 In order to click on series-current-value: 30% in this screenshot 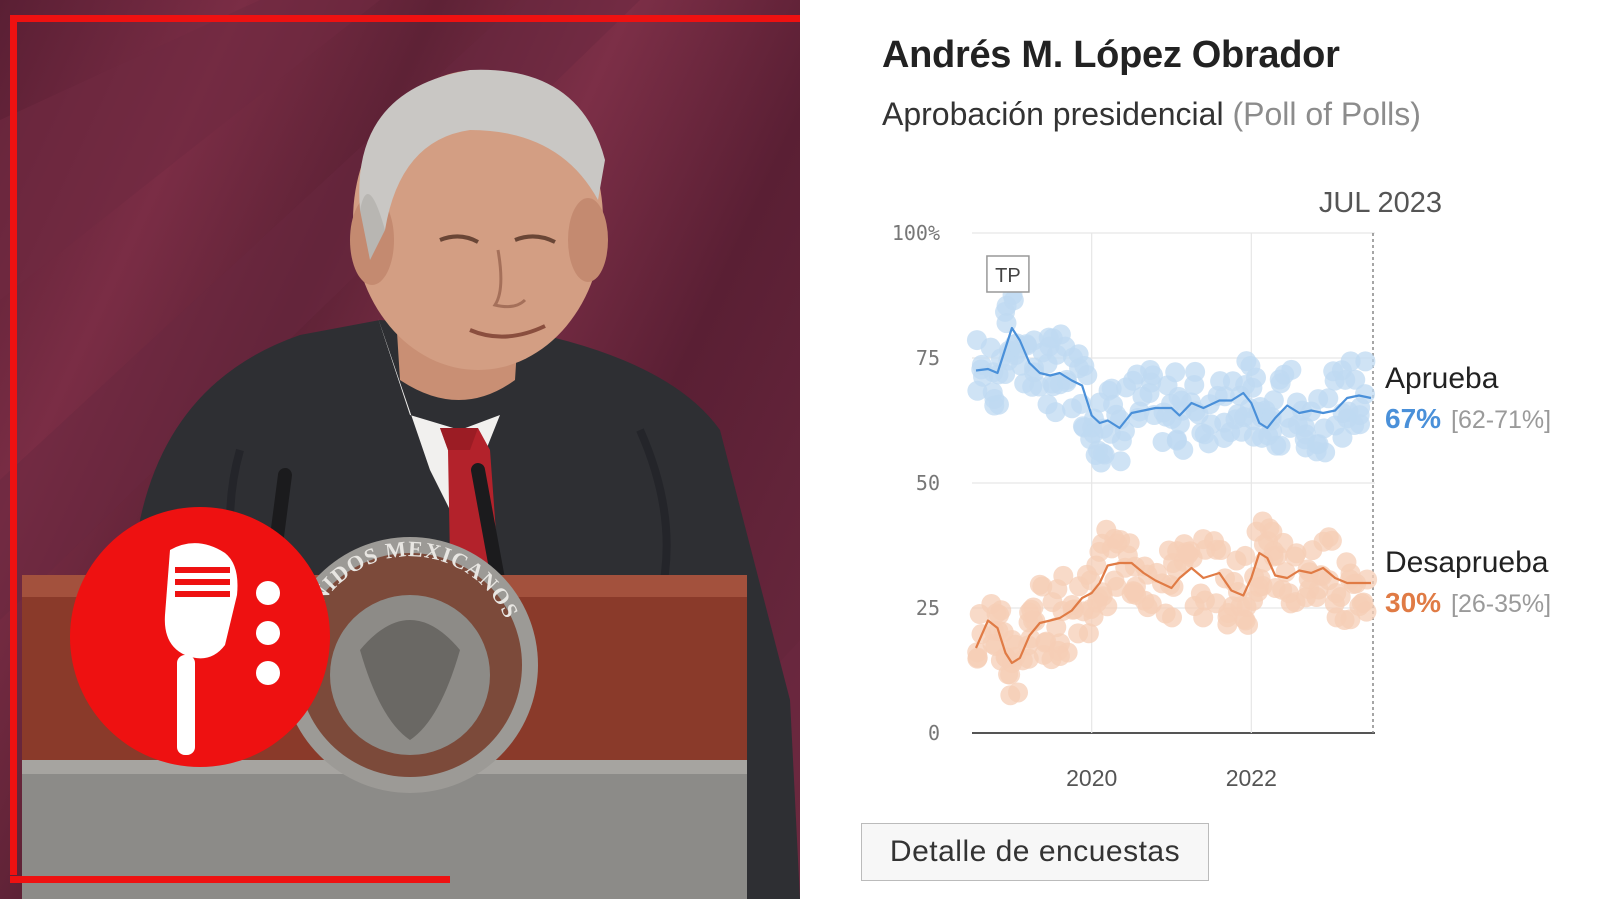, I will do `click(1413, 602)`.